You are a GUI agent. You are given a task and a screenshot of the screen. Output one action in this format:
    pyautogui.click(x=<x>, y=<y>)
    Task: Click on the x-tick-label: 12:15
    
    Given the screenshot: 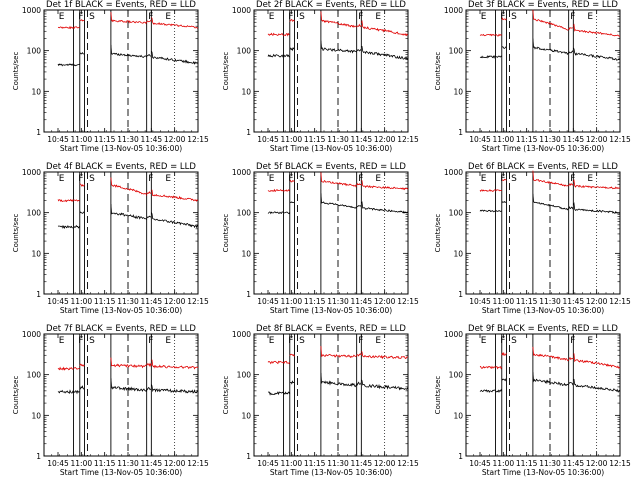 What is the action you would take?
    pyautogui.click(x=620, y=139)
    